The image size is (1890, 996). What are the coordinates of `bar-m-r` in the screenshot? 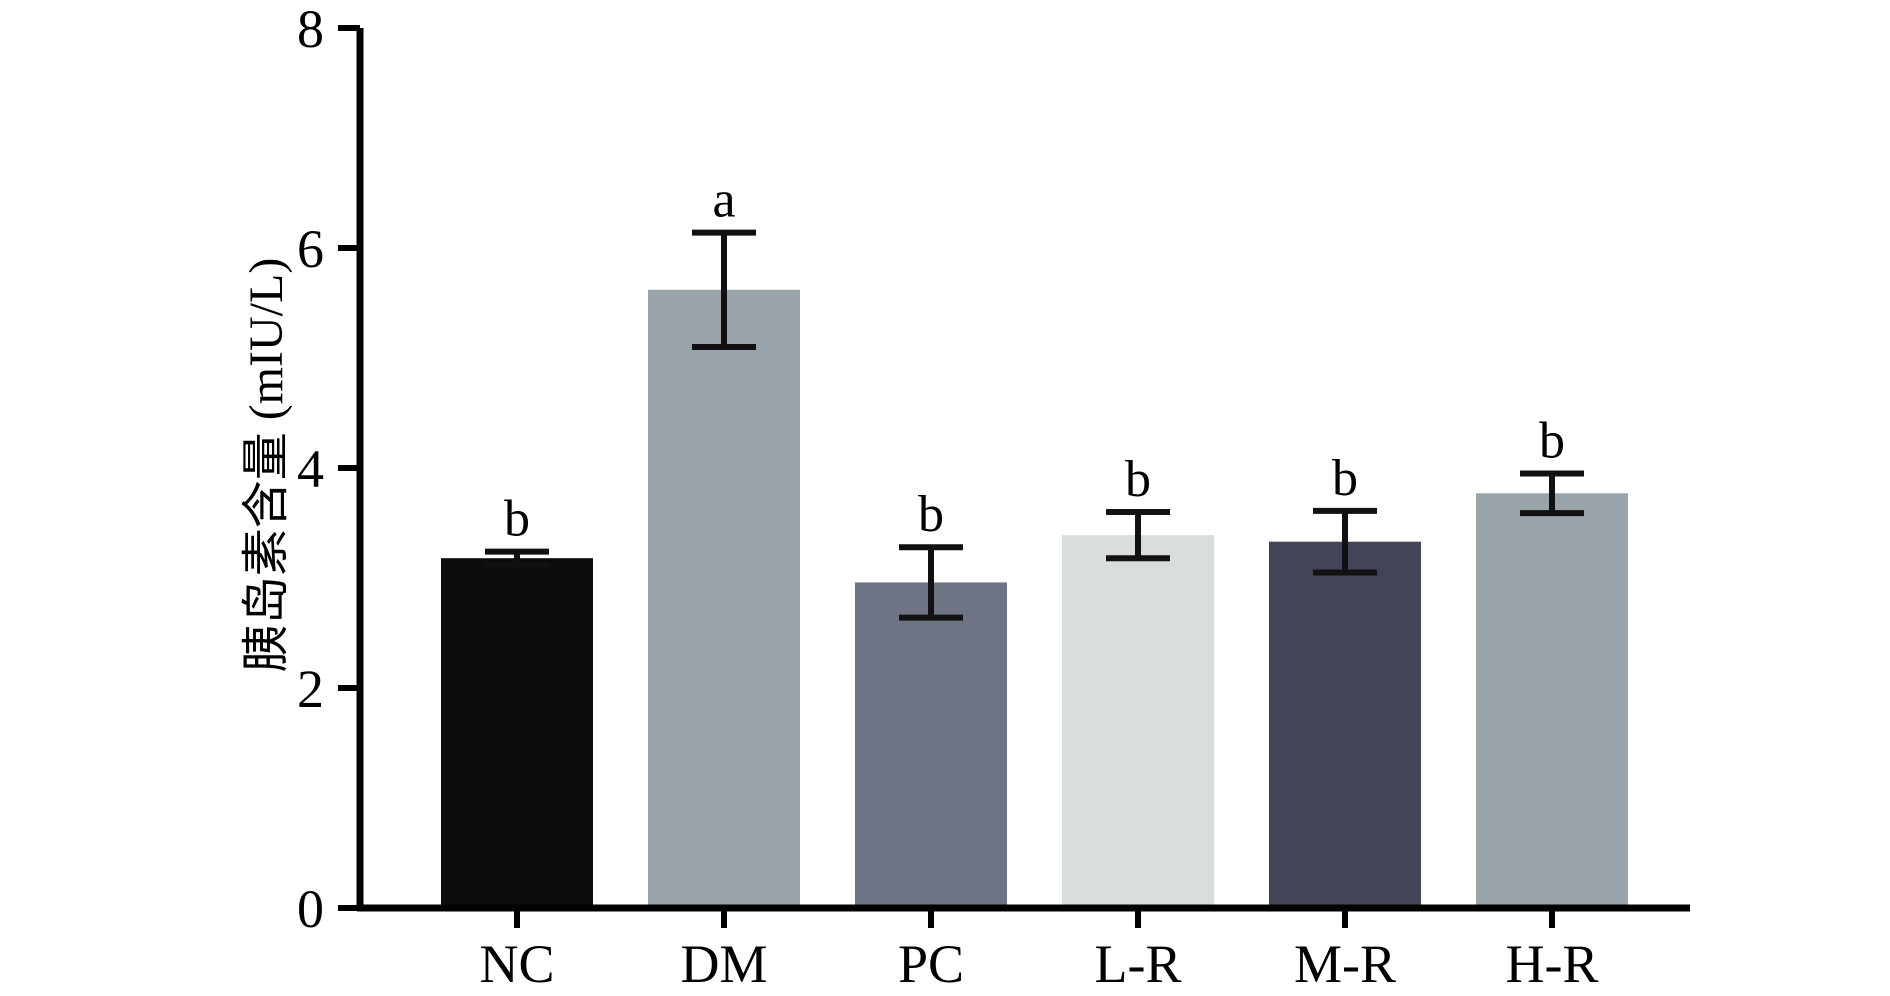 It's located at (1345, 724).